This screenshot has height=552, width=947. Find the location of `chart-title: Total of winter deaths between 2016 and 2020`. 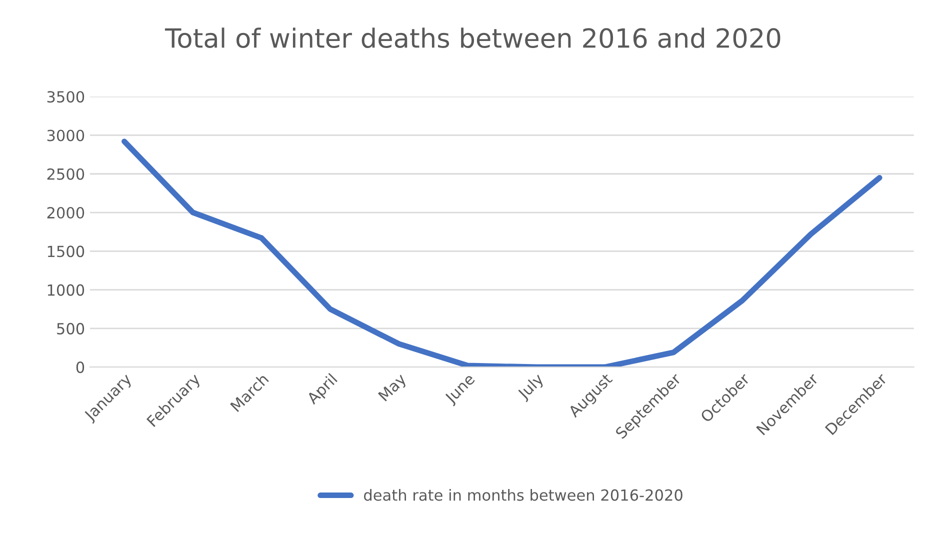

chart-title: Total of winter deaths between 2016 and 2020 is located at coordinates (472, 38).